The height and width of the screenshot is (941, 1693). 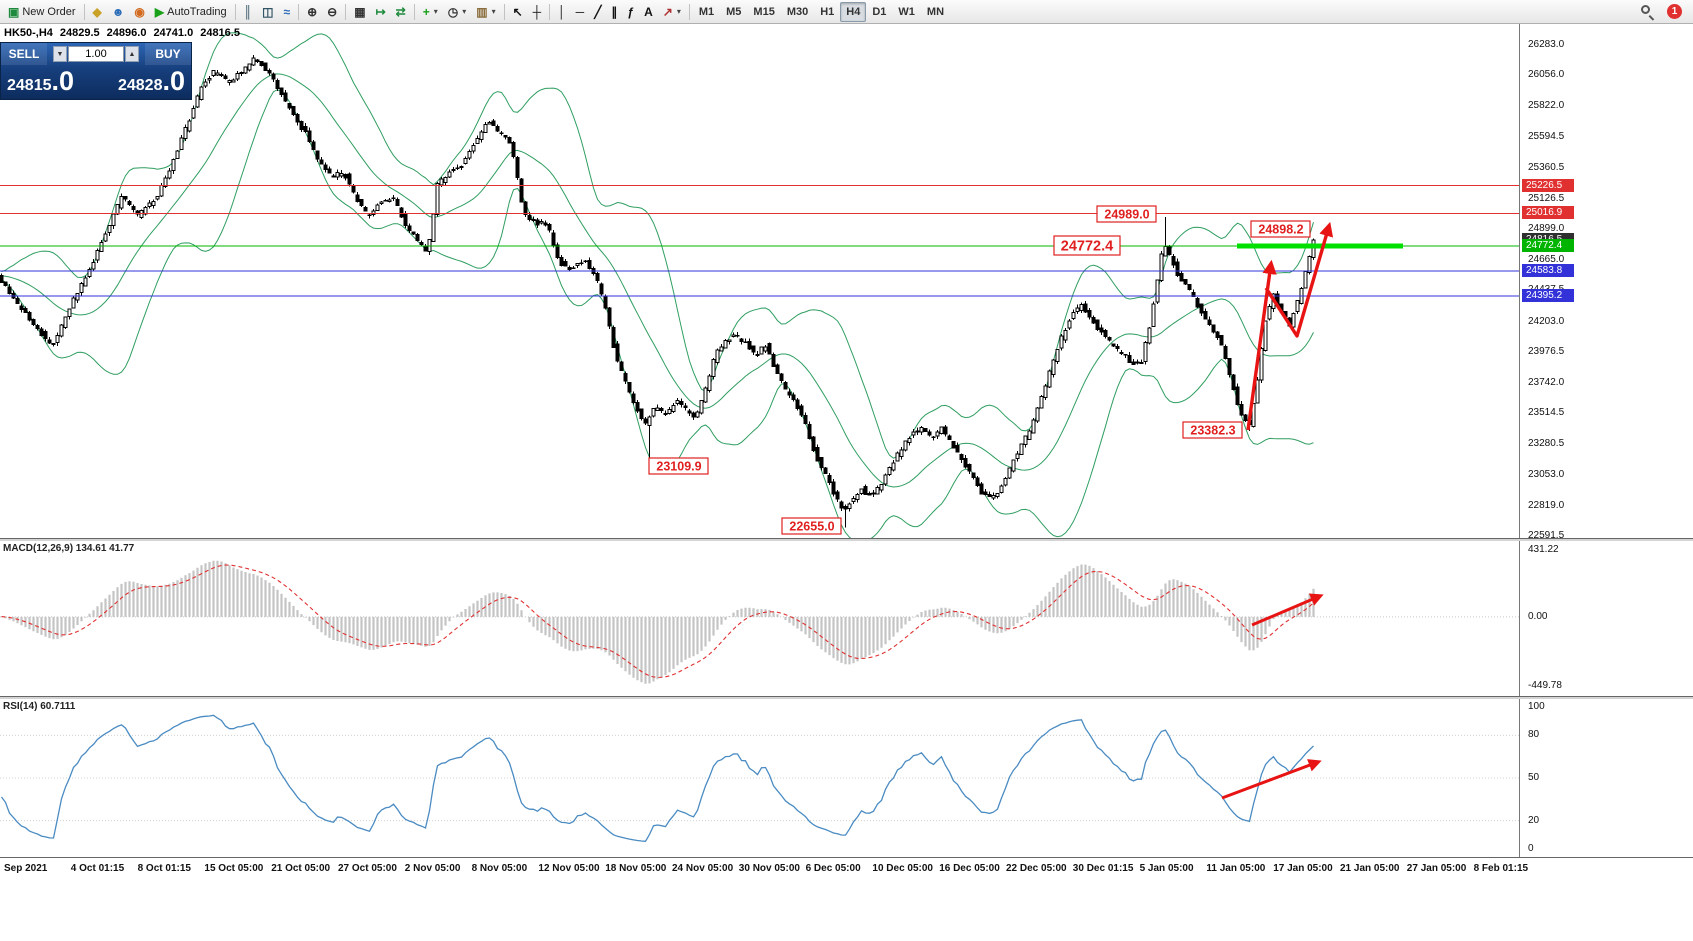 I want to click on time-label: Sep 2021, so click(x=26, y=868).